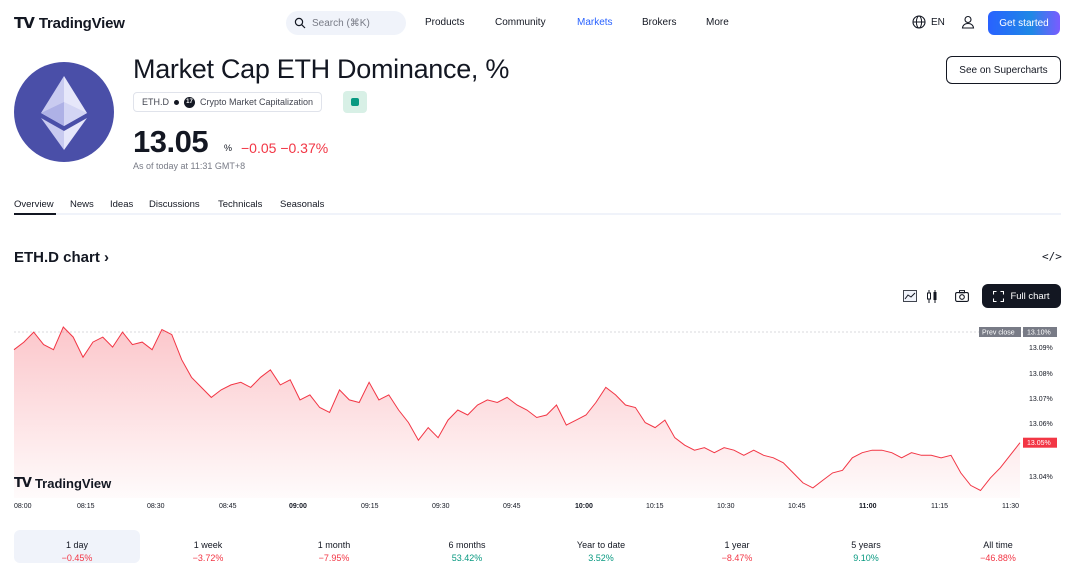 Image resolution: width=1080 pixels, height=563 pixels. I want to click on last-price-label: 13.05%, so click(1039, 443).